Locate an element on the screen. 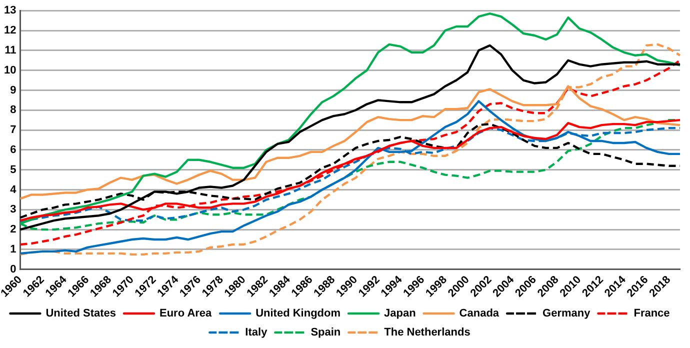  legend-label: United Kingdom is located at coordinates (298, 314).